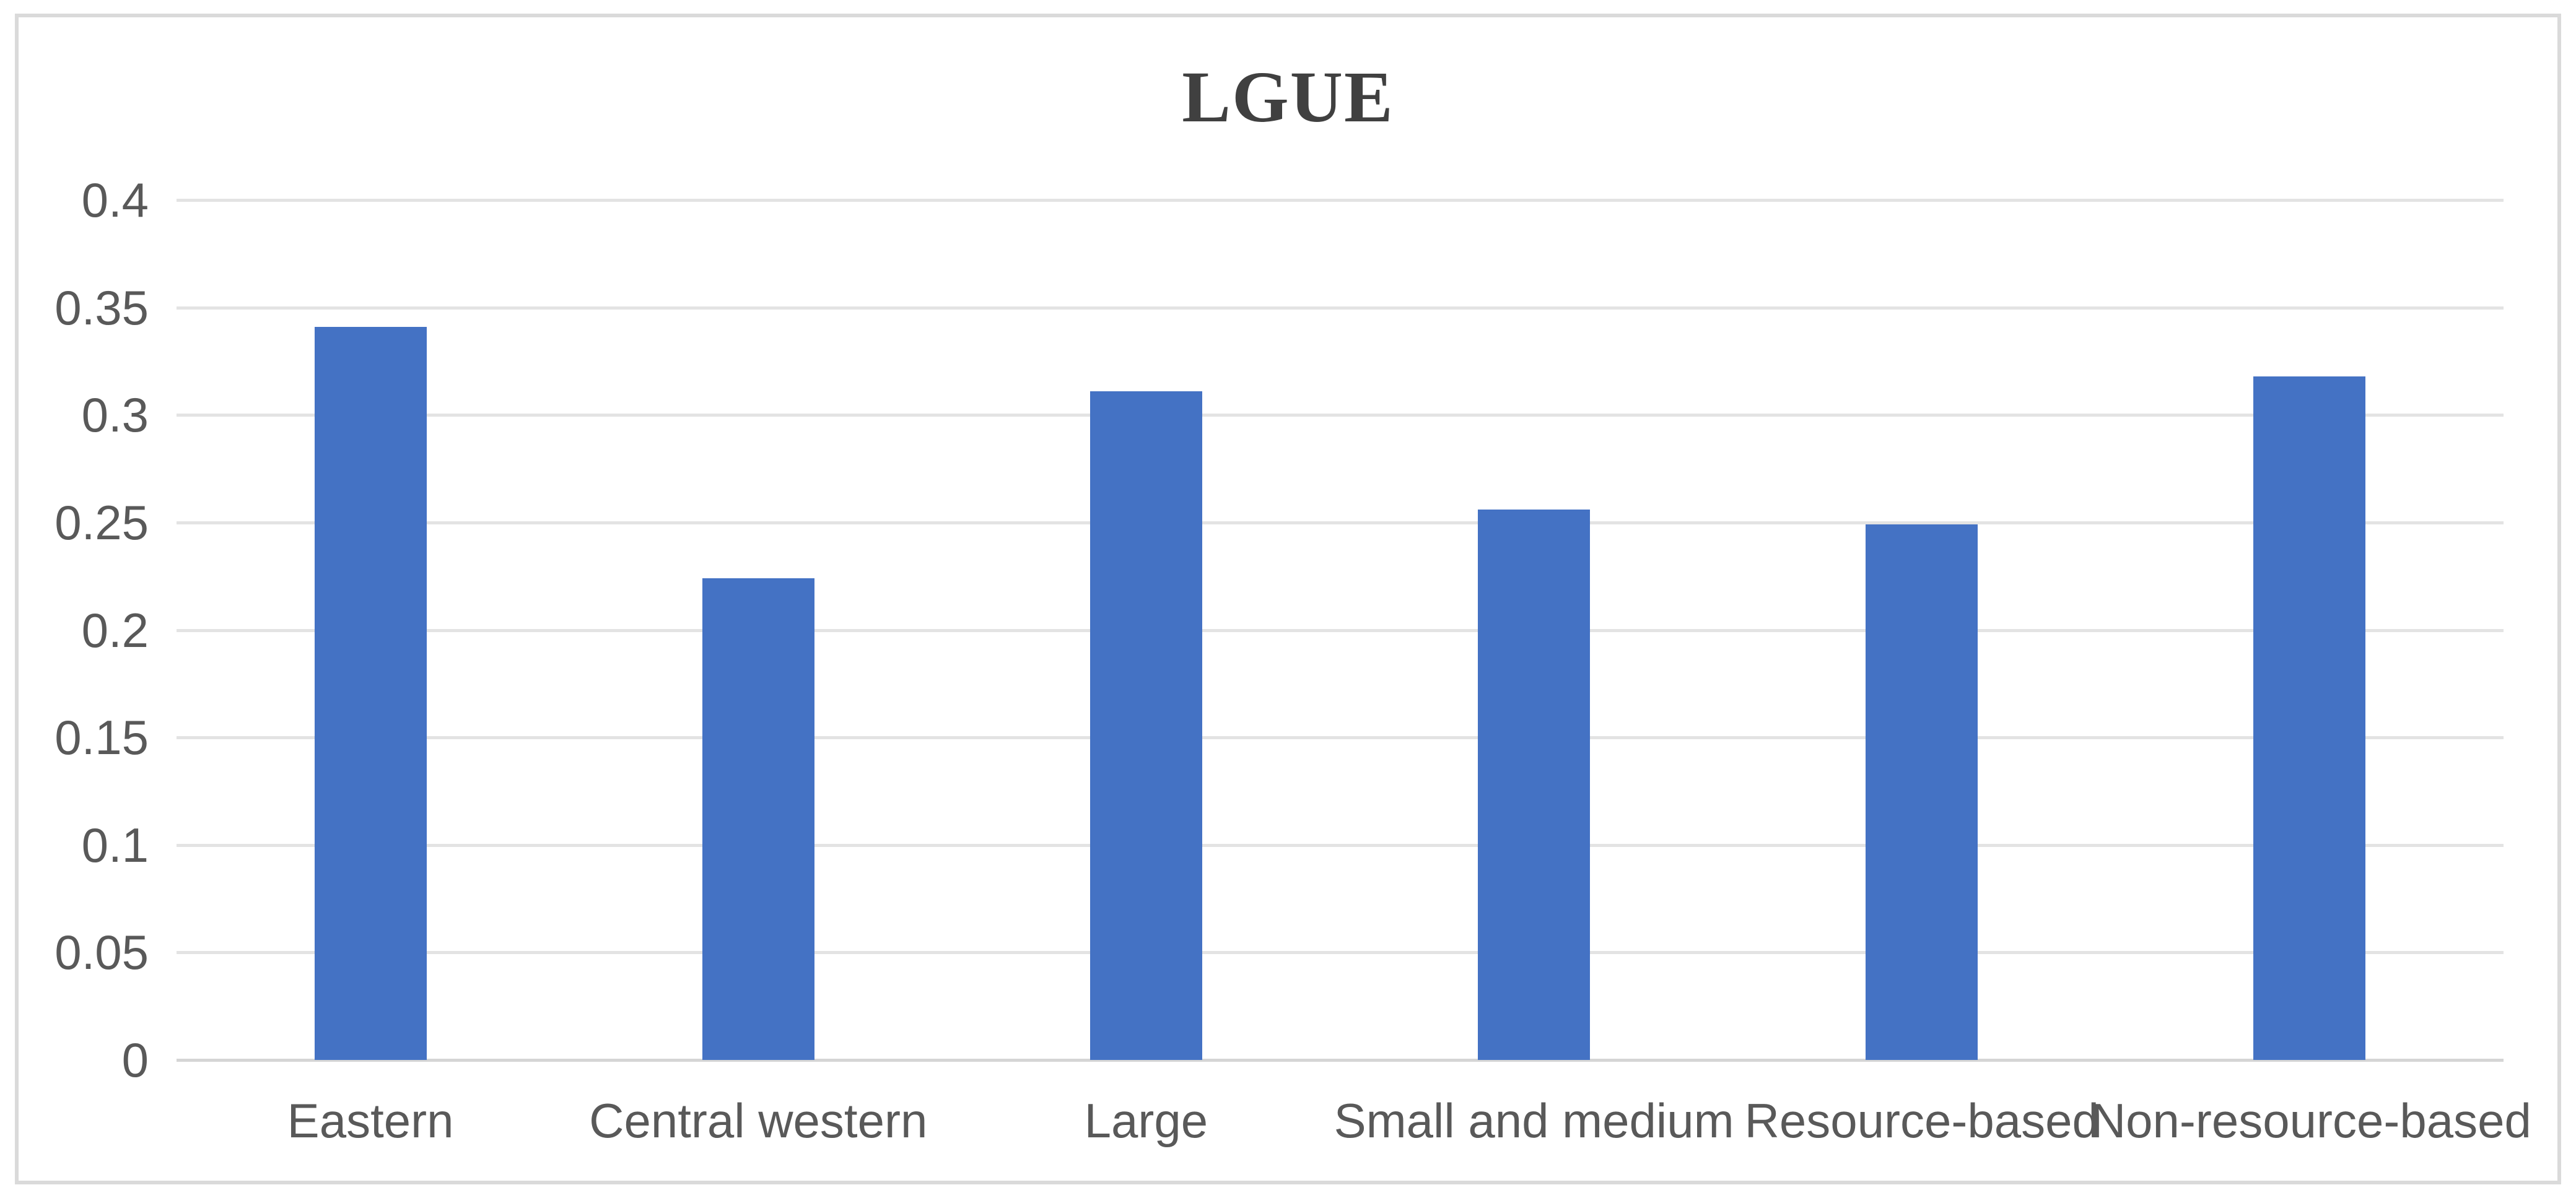  I want to click on x-category-label: Central western, so click(758, 1120).